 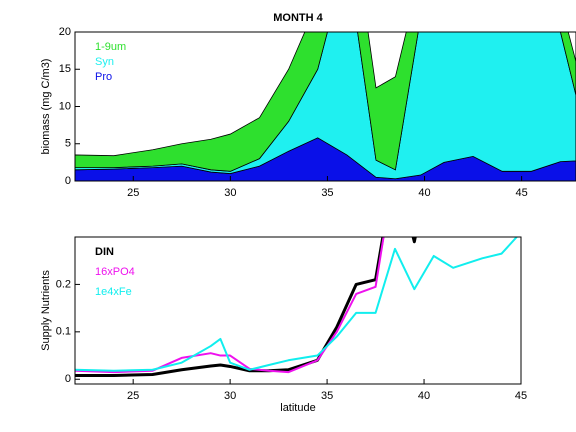 I want to click on legend-label: 16xPO4, so click(x=115, y=272).